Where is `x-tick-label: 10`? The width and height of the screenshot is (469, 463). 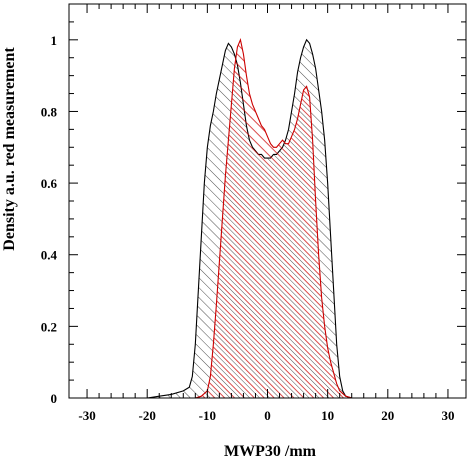
x-tick-label: 10 is located at coordinates (327, 415).